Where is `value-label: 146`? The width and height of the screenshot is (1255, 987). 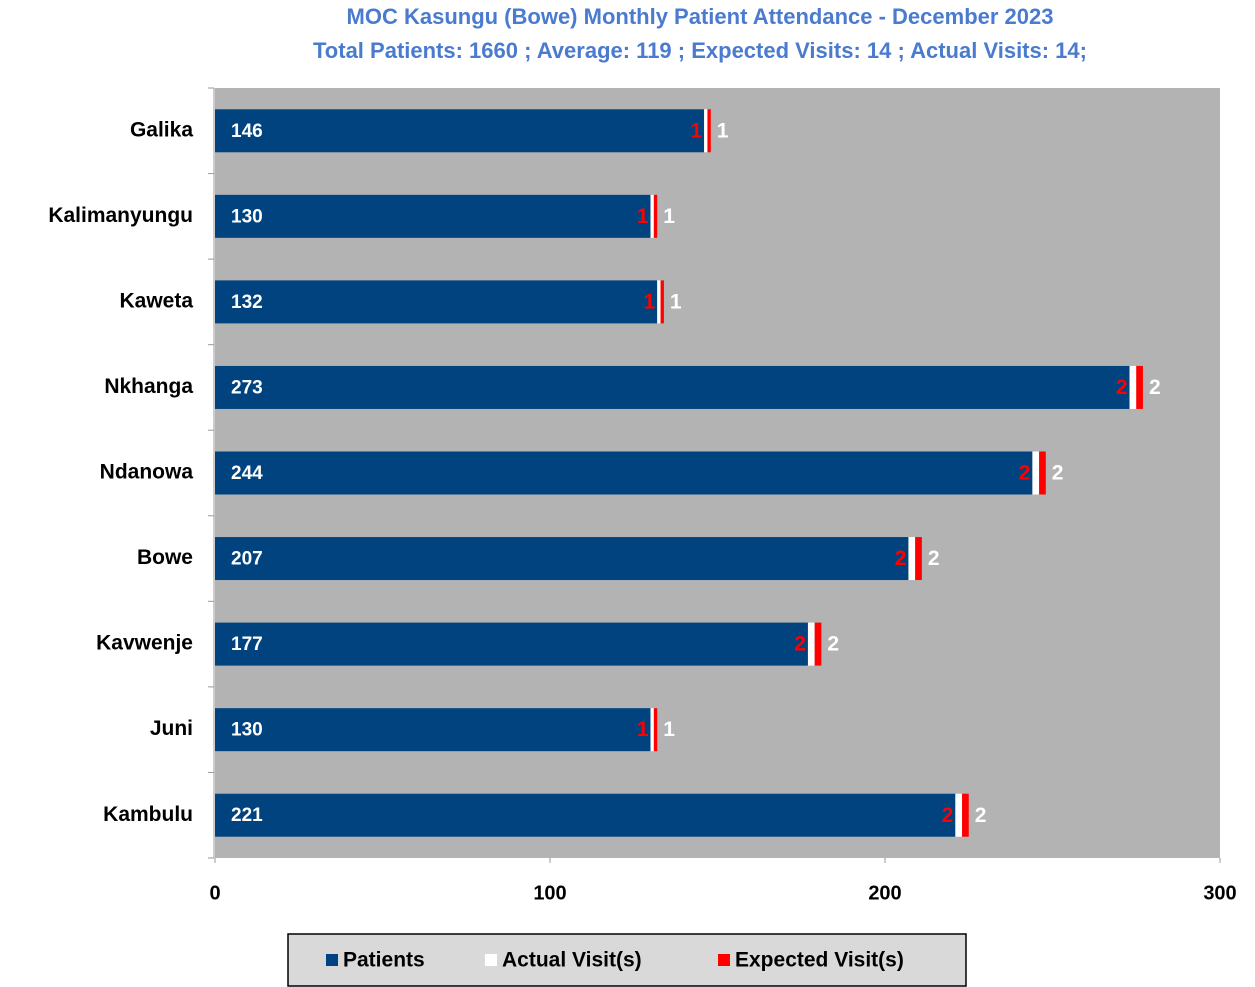 value-label: 146 is located at coordinates (247, 131).